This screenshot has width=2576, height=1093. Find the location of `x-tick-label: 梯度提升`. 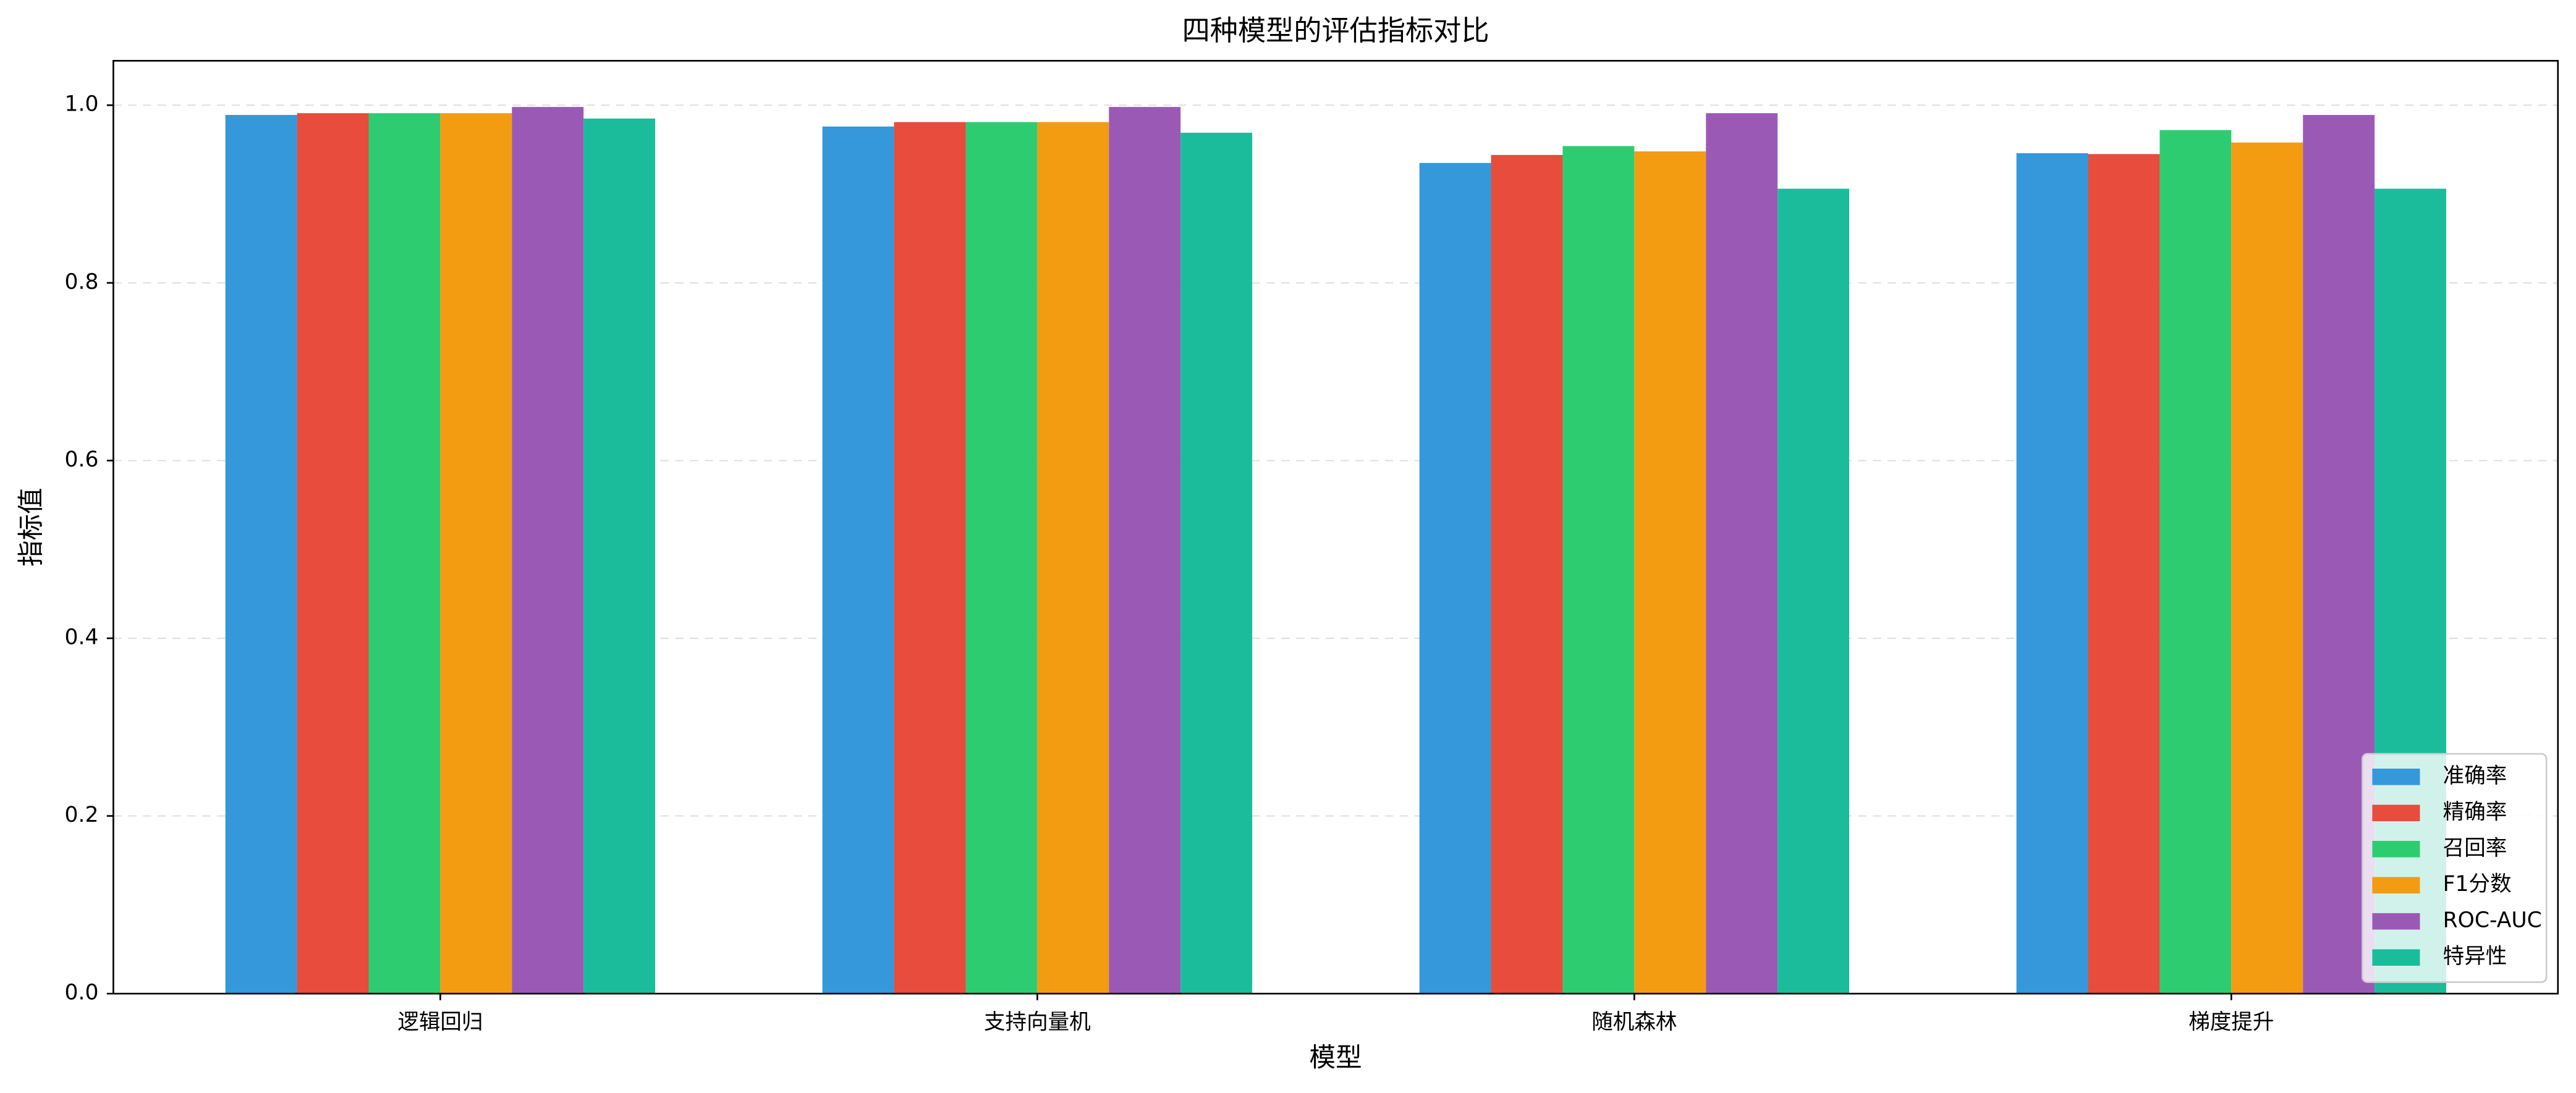

x-tick-label: 梯度提升 is located at coordinates (2231, 1023).